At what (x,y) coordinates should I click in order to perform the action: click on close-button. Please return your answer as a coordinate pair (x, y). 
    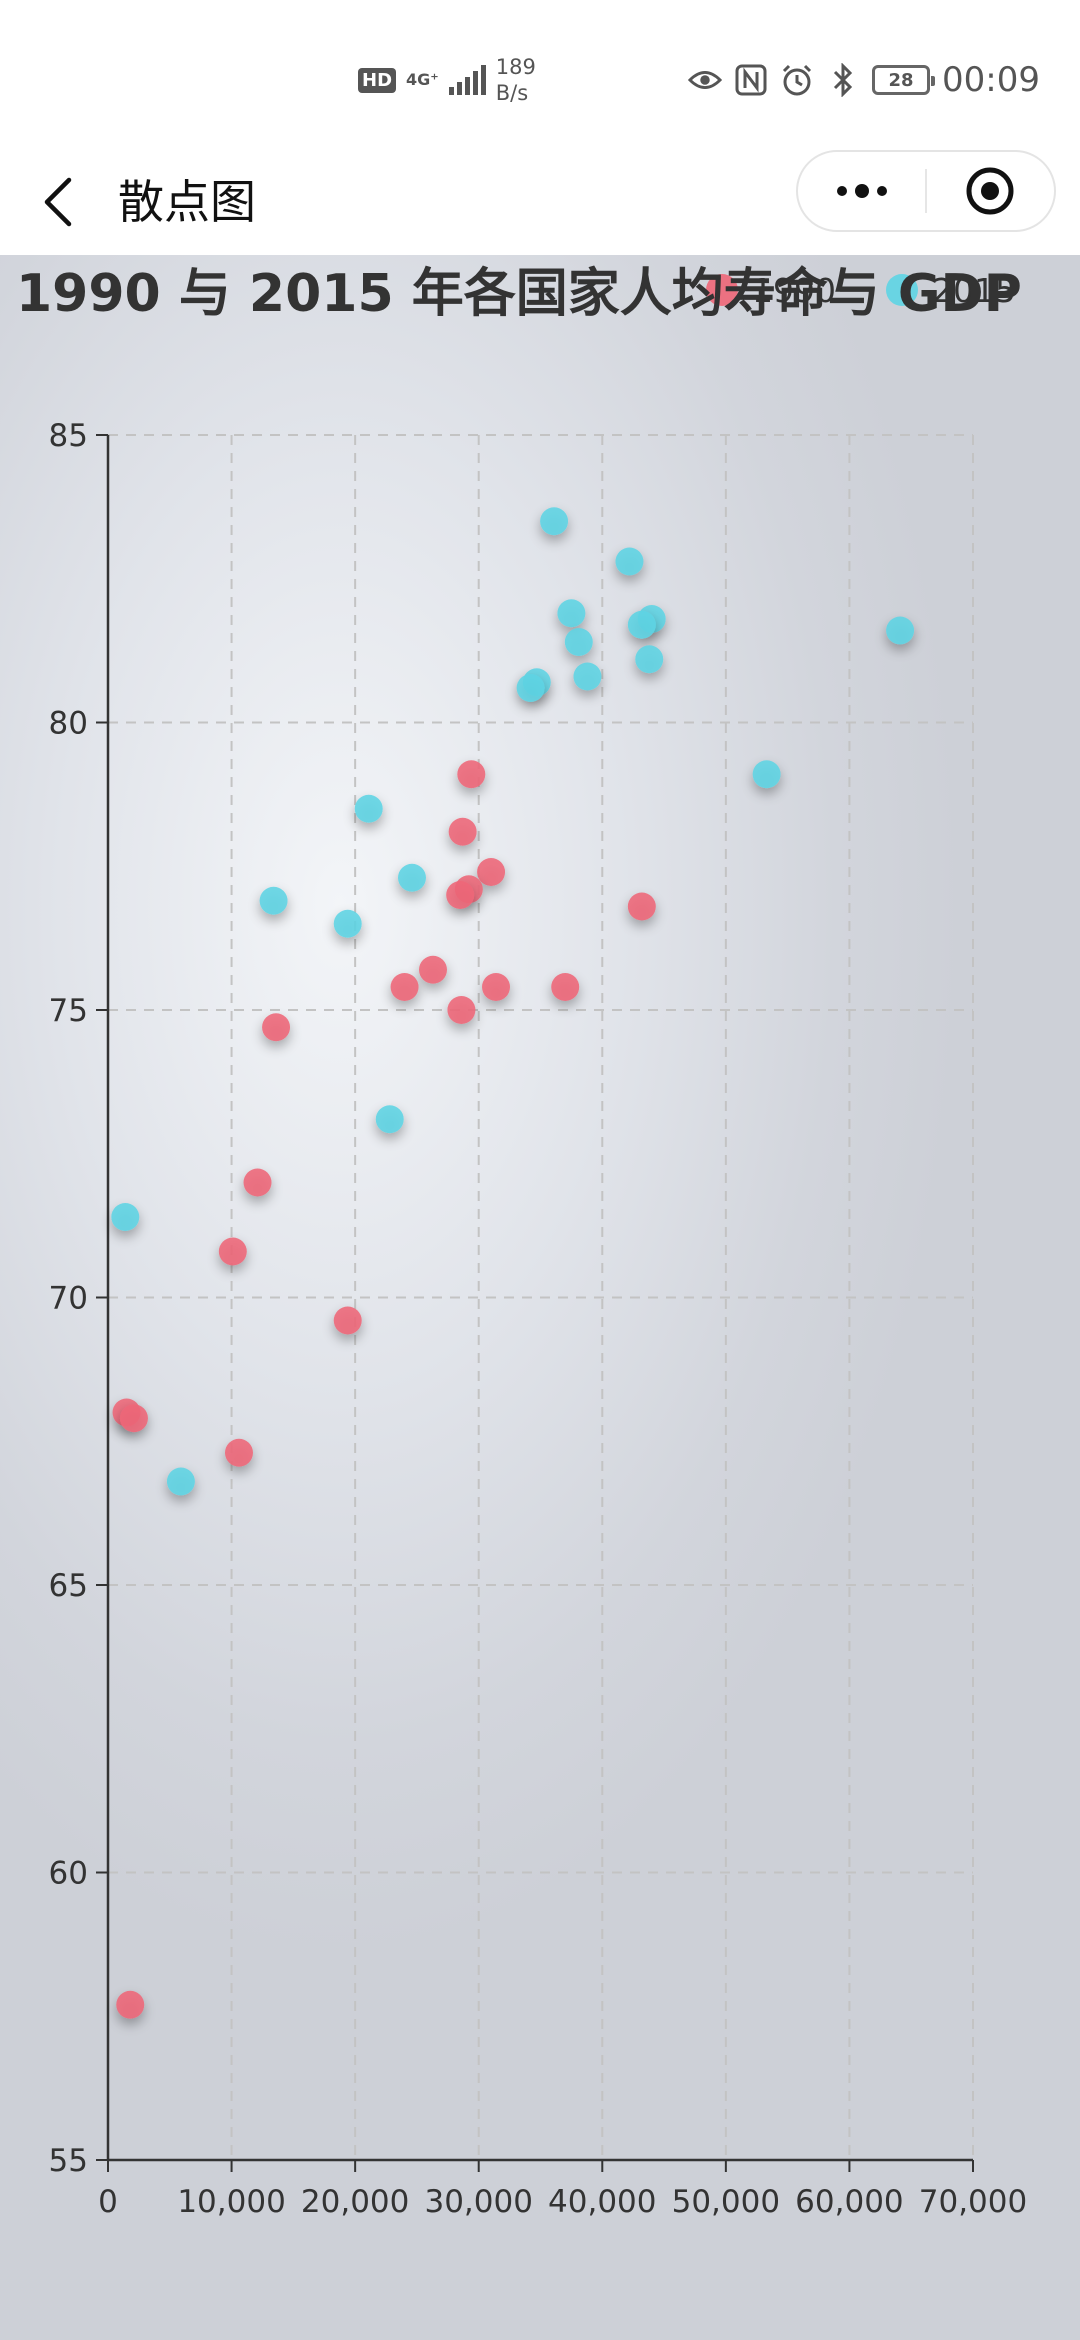
    Looking at the image, I should click on (990, 191).